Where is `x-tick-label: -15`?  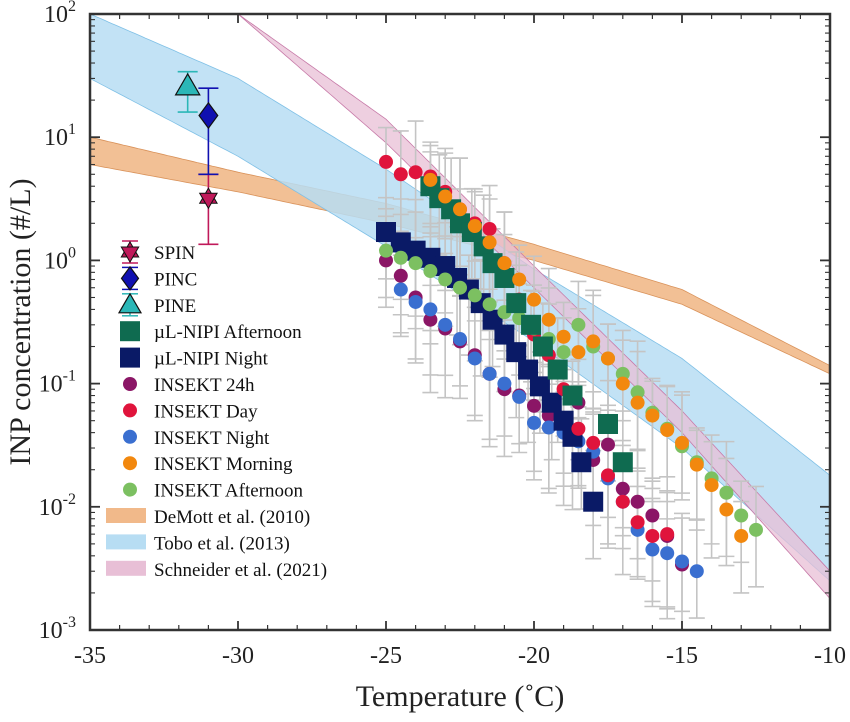 x-tick-label: -15 is located at coordinates (682, 656).